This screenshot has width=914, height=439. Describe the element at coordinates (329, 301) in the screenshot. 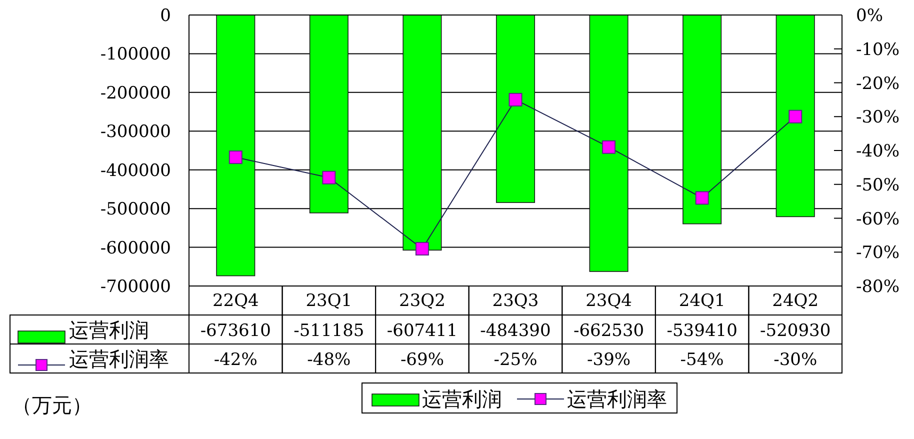

I see `x-tick-label: 23Q1` at that location.